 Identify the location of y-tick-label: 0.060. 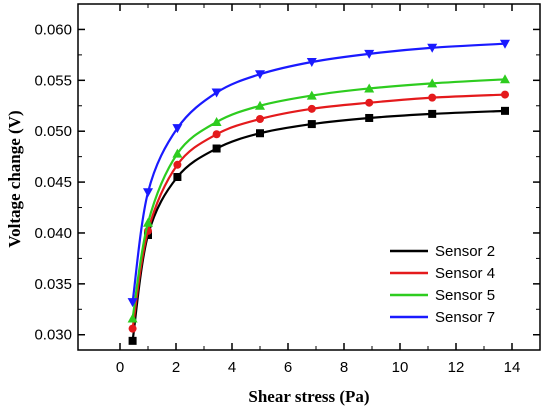
(53, 29).